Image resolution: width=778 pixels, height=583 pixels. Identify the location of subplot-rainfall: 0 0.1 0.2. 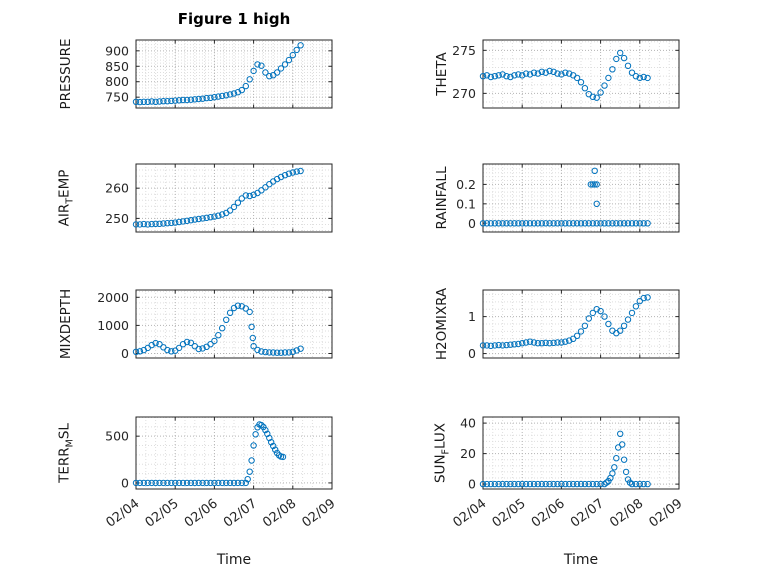
(568, 198).